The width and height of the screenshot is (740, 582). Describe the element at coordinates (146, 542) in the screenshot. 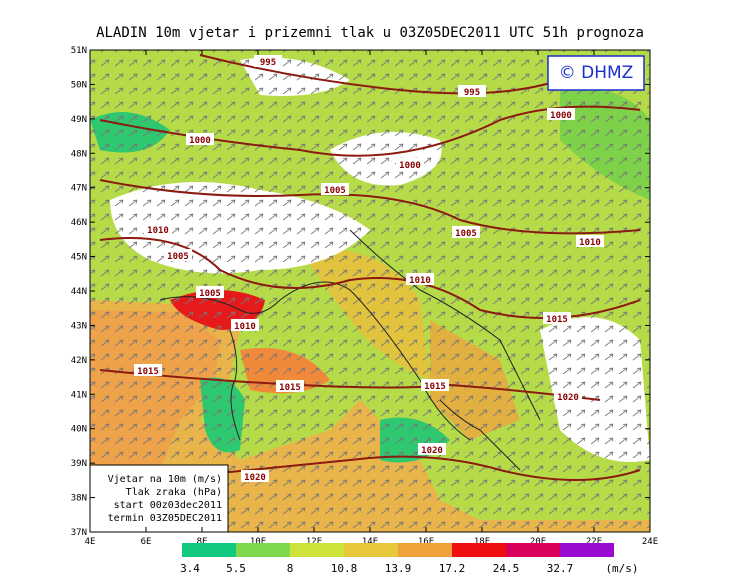

I see `longitude-label: 6E` at that location.